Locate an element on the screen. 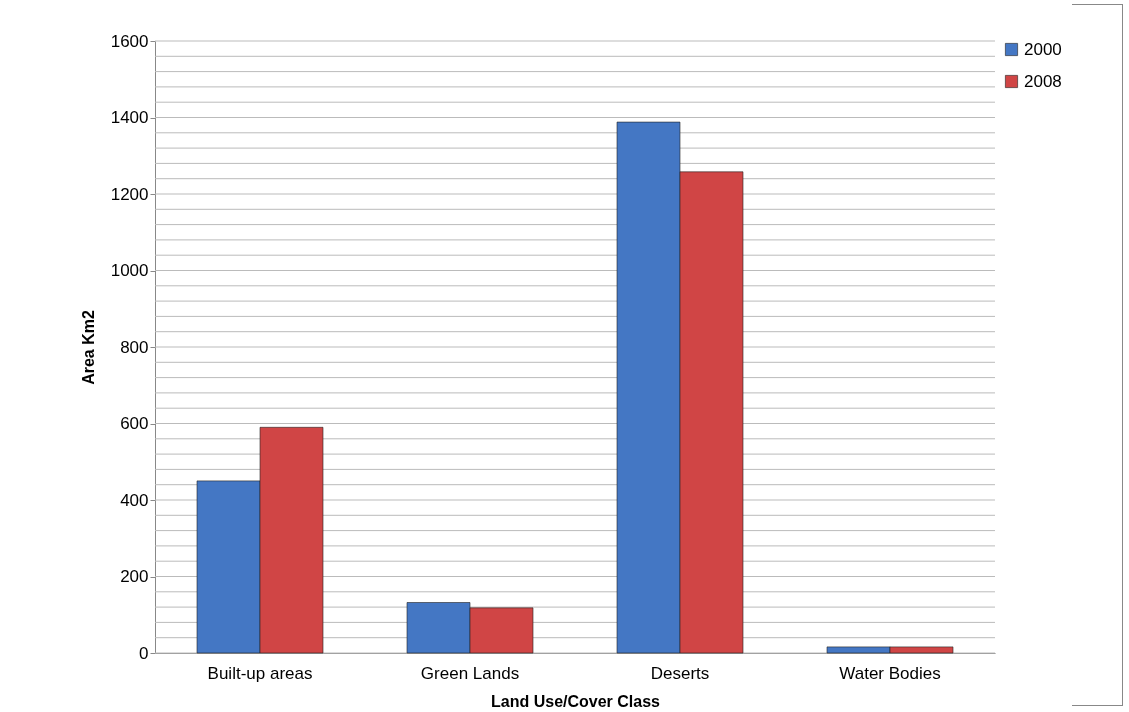 Image resolution: width=1129 pixels, height=712 pixels. y-axis-title: Area Km2 is located at coordinates (88, 347).